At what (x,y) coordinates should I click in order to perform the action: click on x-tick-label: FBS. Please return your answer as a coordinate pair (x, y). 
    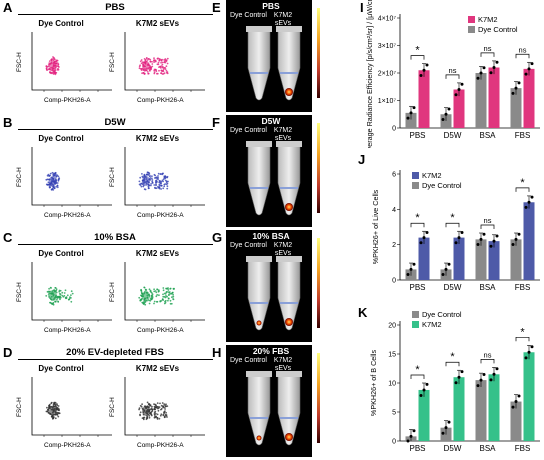
    Looking at the image, I should click on (523, 135).